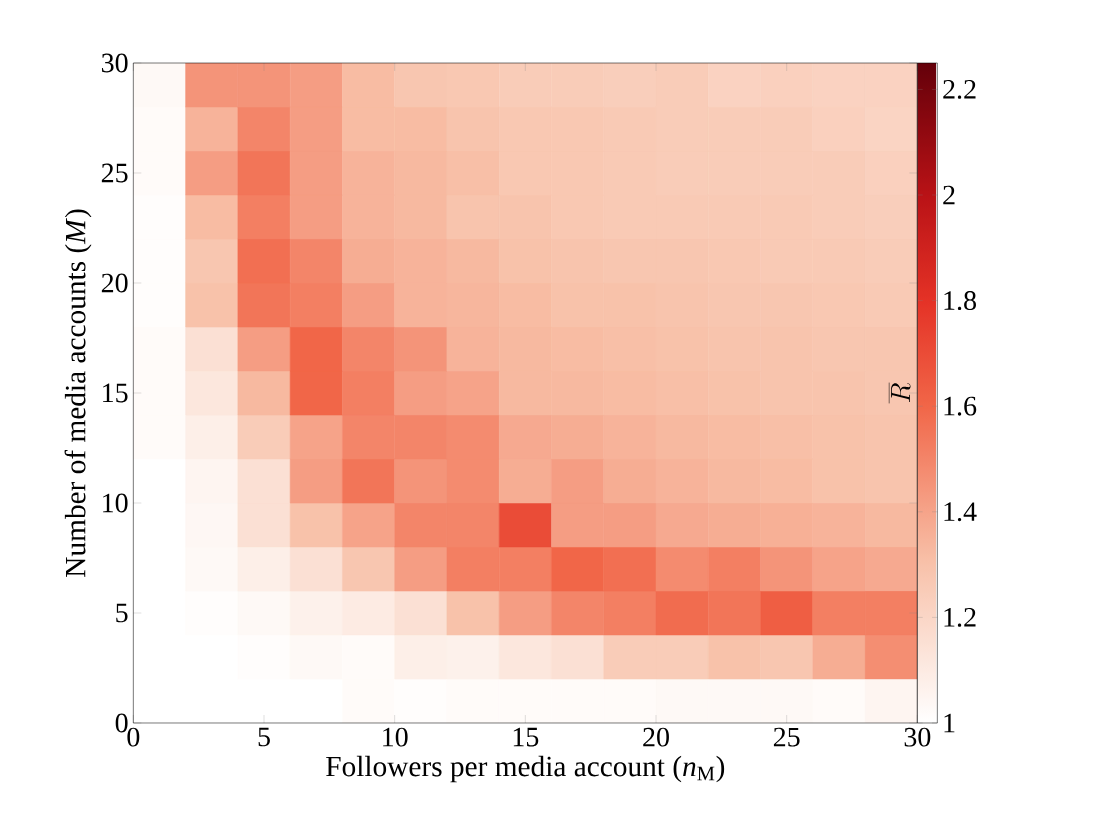 This screenshot has width=1120, height=840. What do you see at coordinates (78, 393) in the screenshot?
I see `y-axis-title: Number of media accounts (M)` at bounding box center [78, 393].